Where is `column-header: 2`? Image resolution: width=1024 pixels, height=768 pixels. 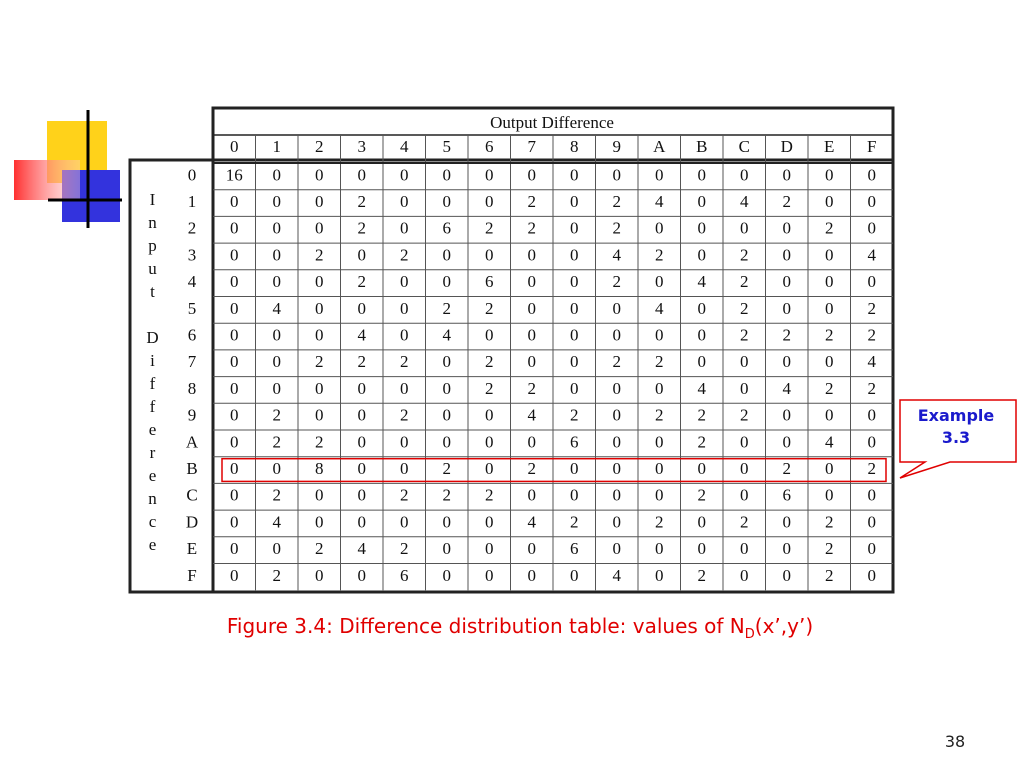
column-header: 2 is located at coordinates (319, 146).